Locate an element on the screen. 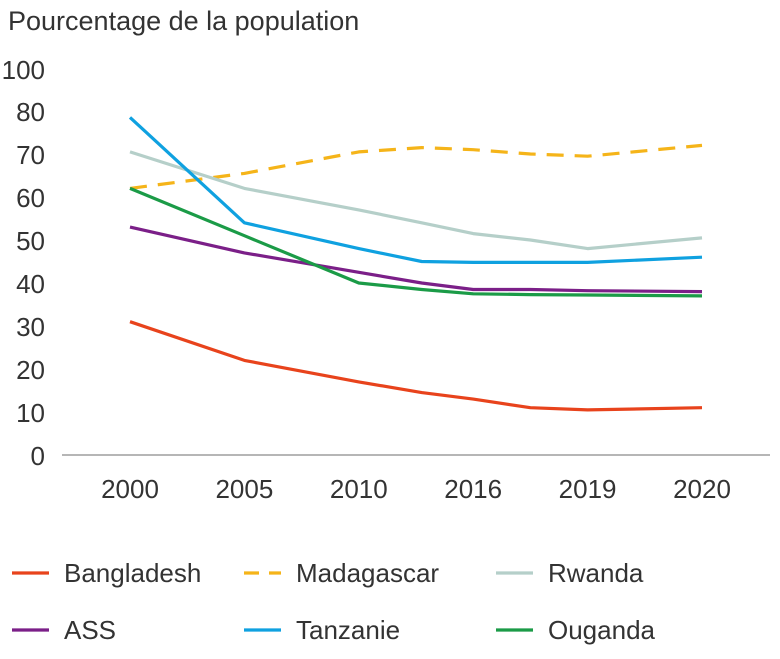 The image size is (780, 659). y-tick-label: 40 is located at coordinates (30, 284).